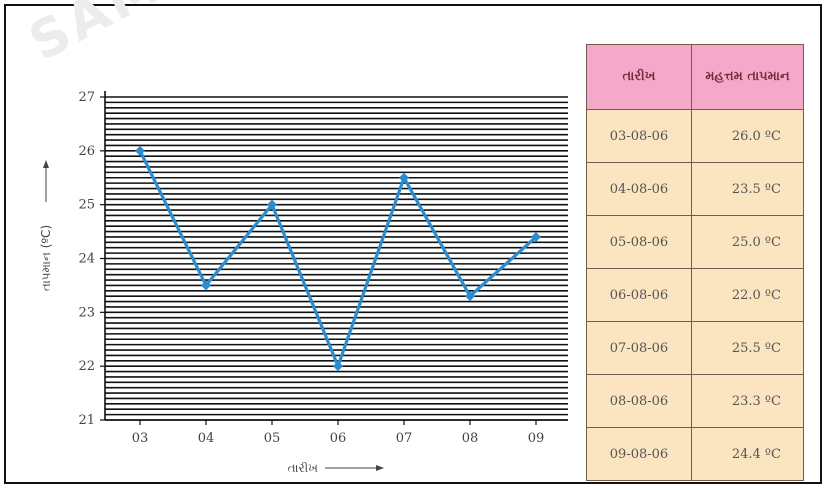  I want to click on row-date: 07-08-06, so click(639, 348).